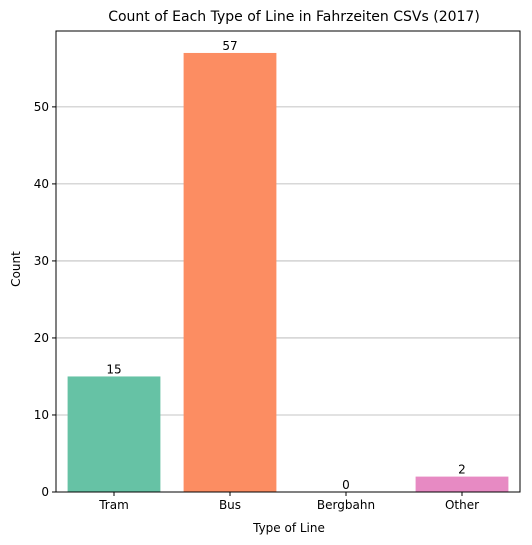 This screenshot has width=532, height=545. I want to click on bar-other, so click(462, 484).